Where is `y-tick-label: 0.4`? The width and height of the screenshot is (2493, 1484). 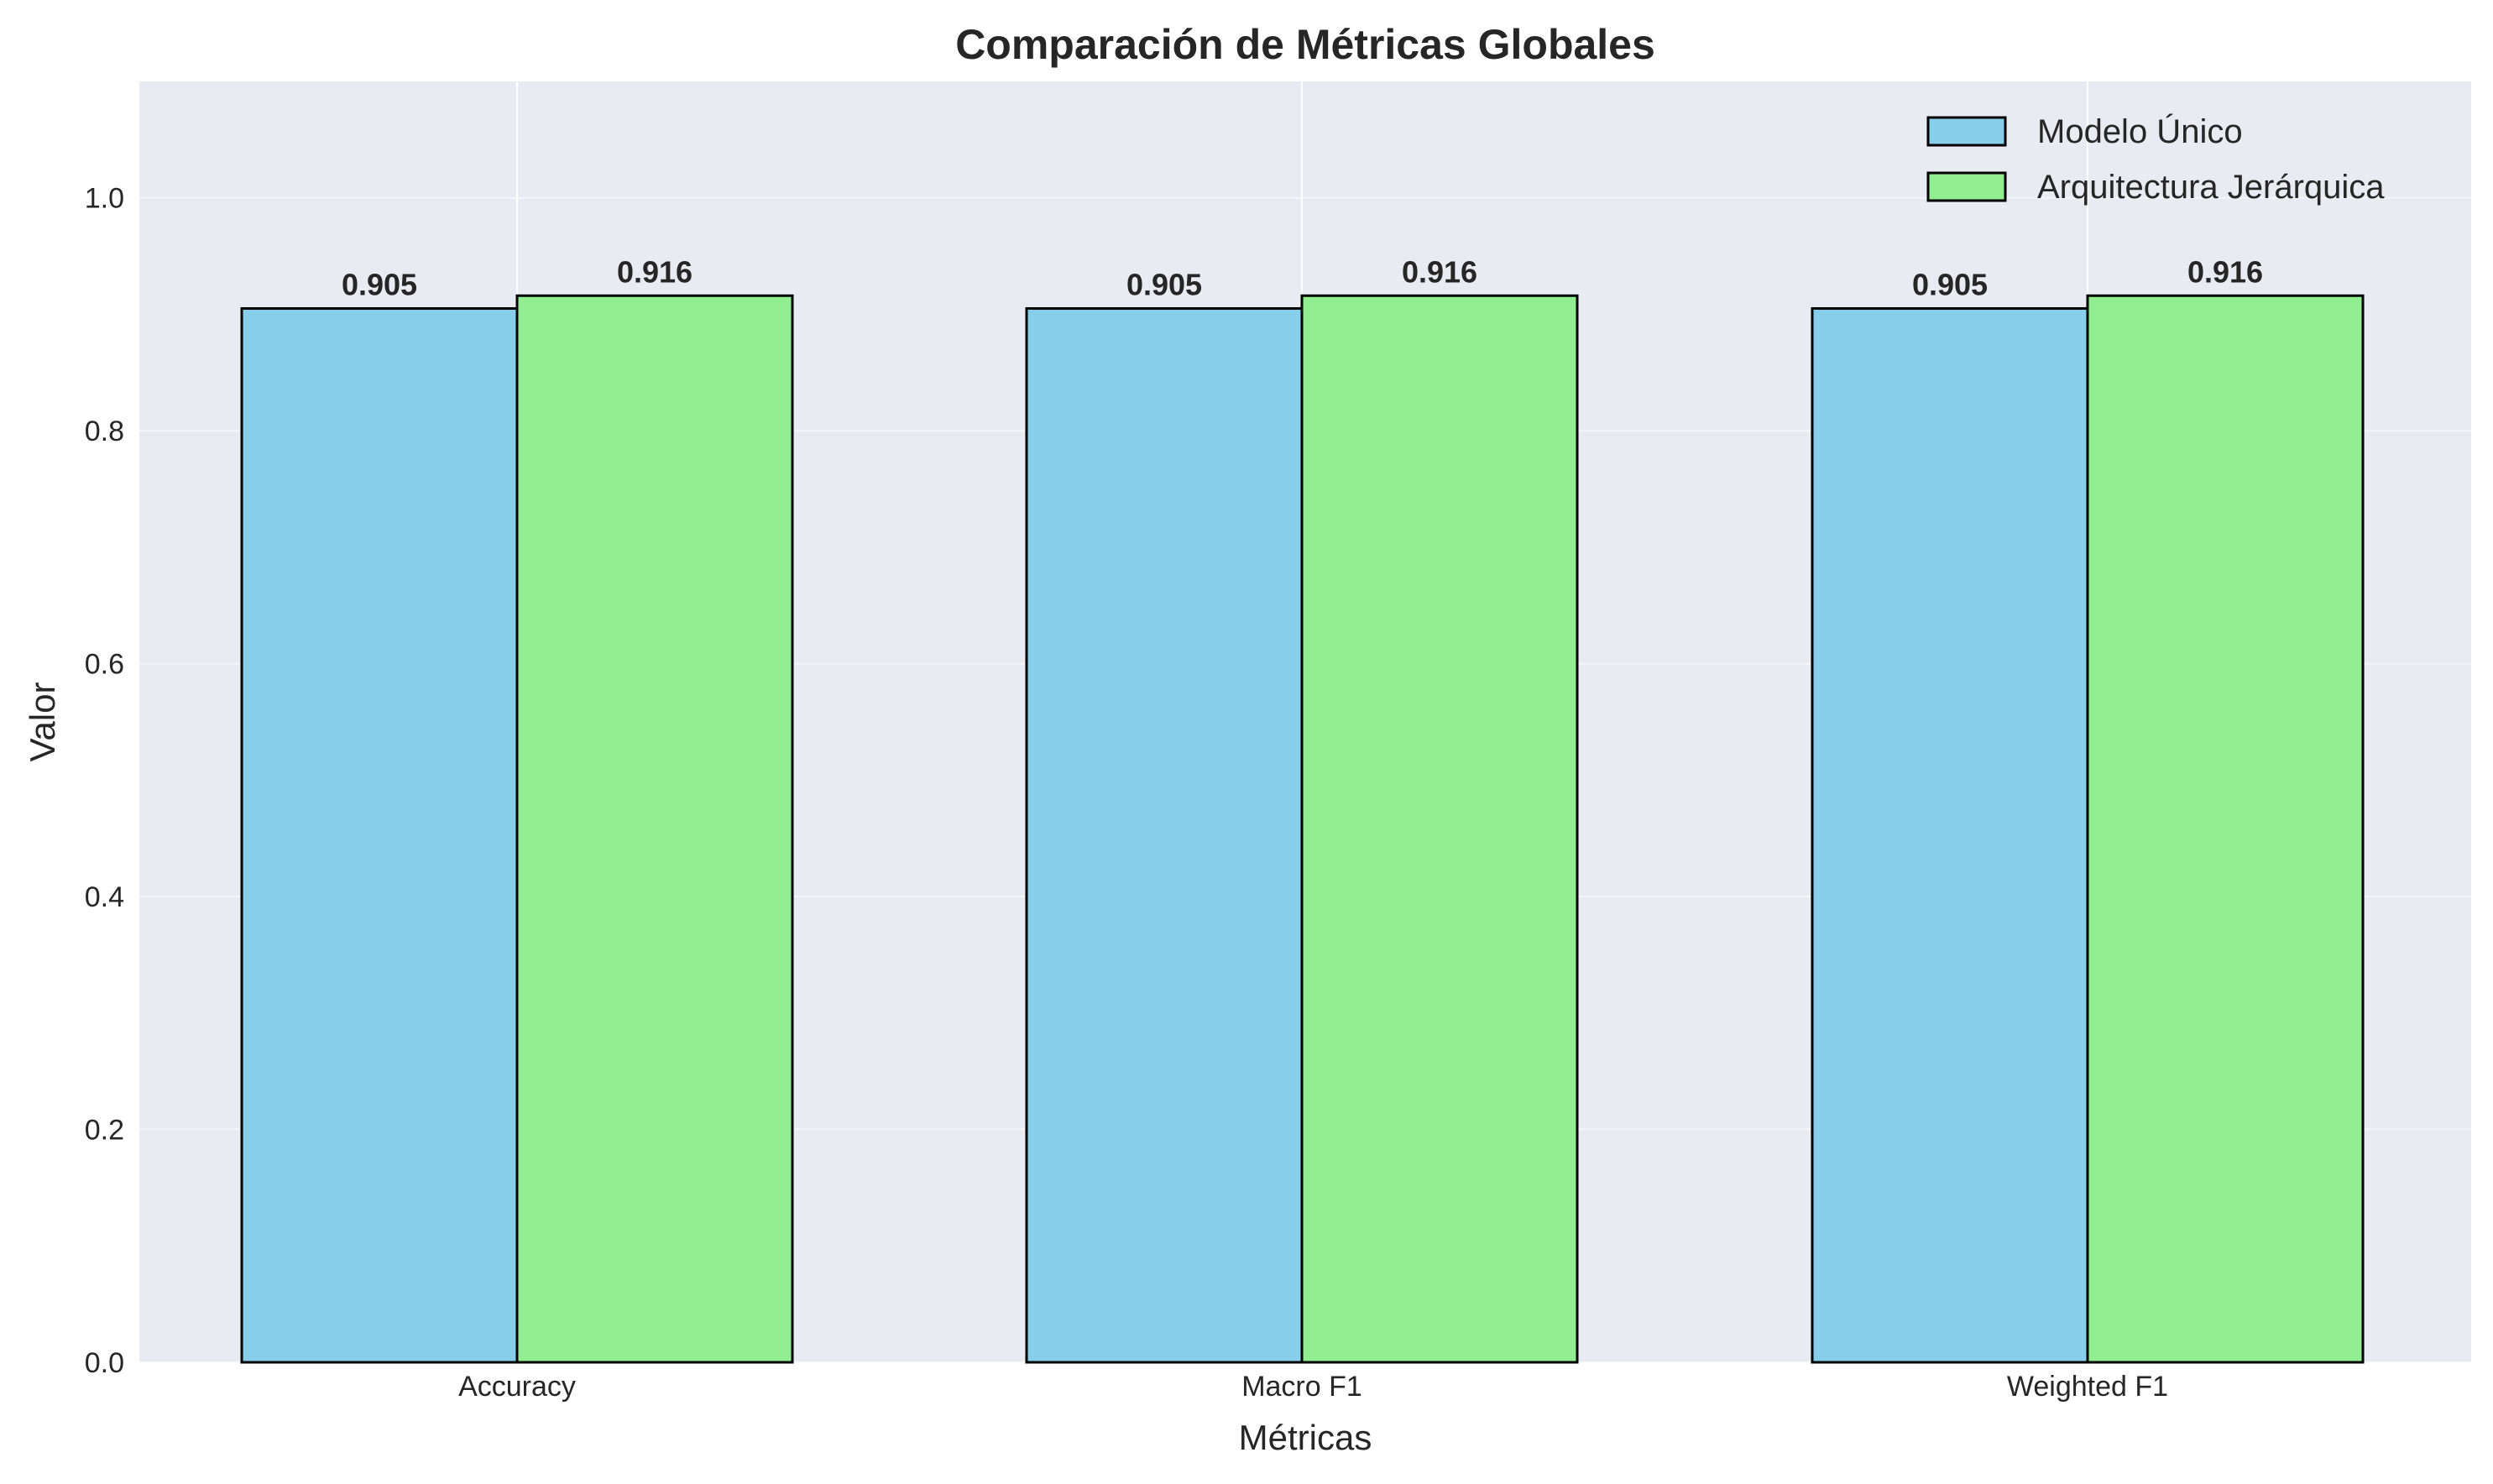 y-tick-label: 0.4 is located at coordinates (104, 897).